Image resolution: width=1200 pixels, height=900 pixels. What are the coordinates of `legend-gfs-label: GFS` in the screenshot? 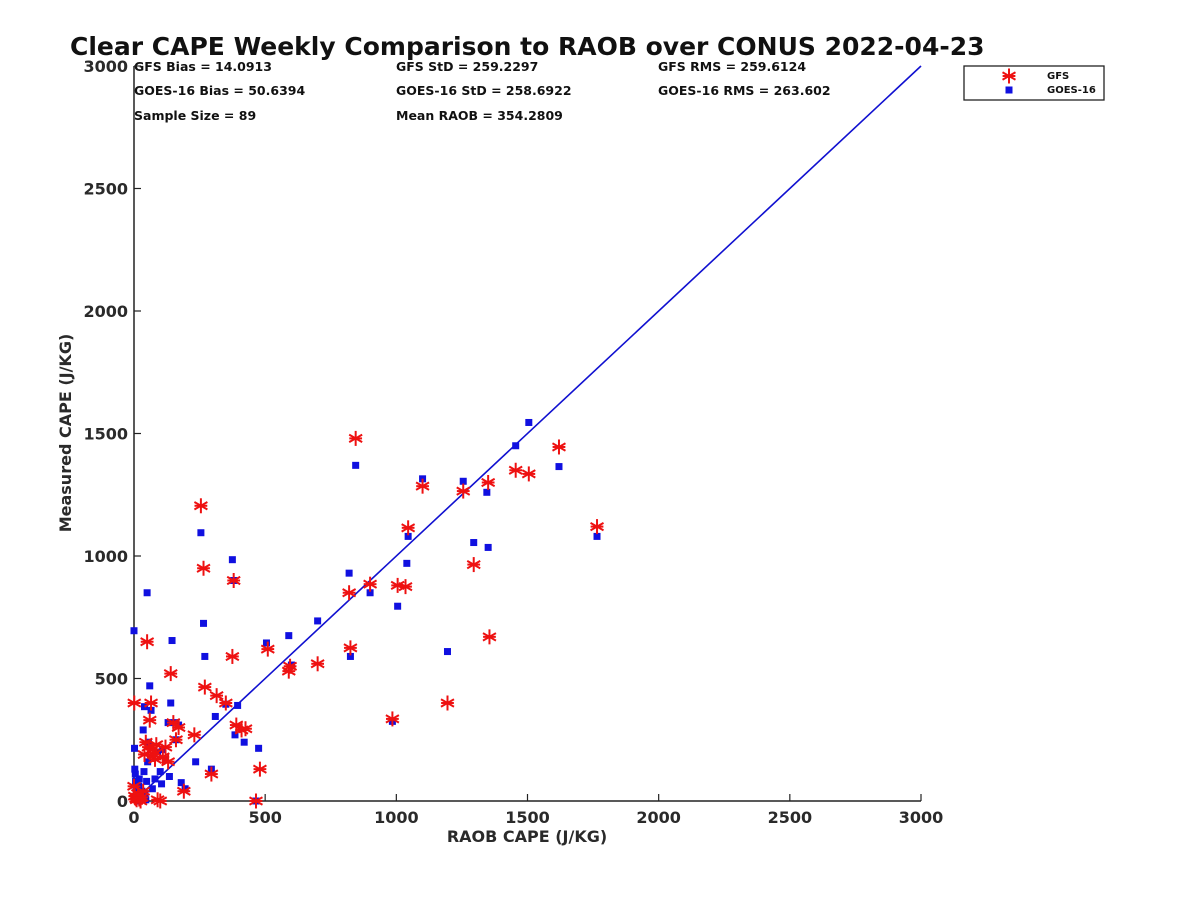 It's located at (1058, 76).